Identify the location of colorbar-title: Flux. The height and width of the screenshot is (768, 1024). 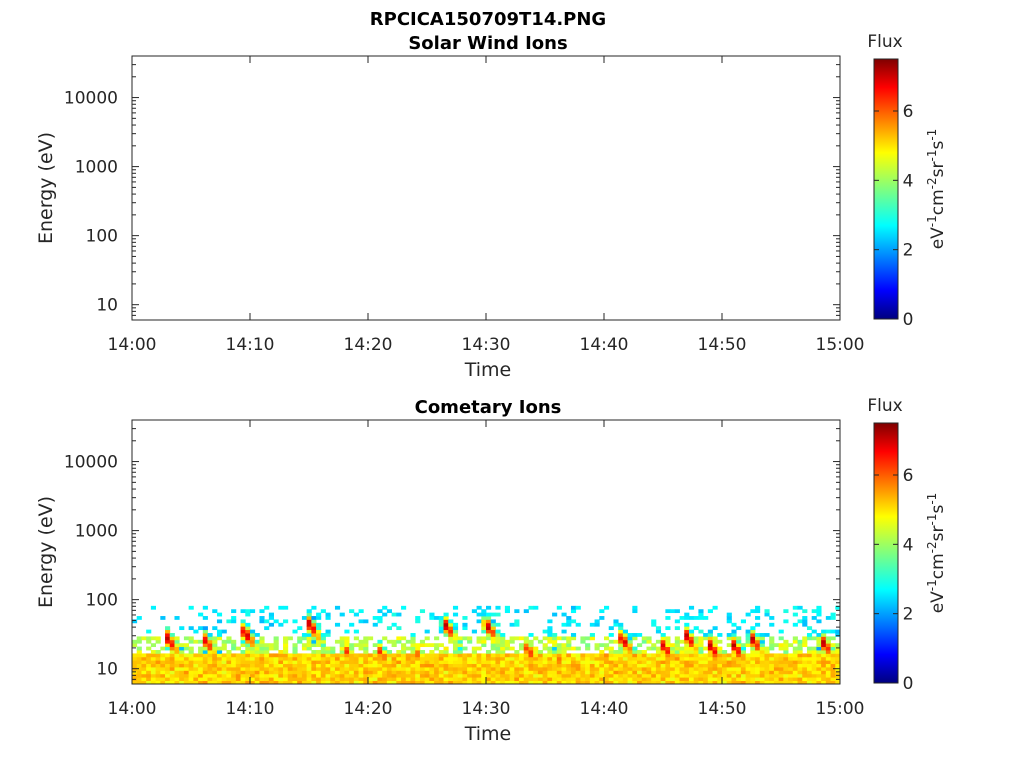
(884, 42).